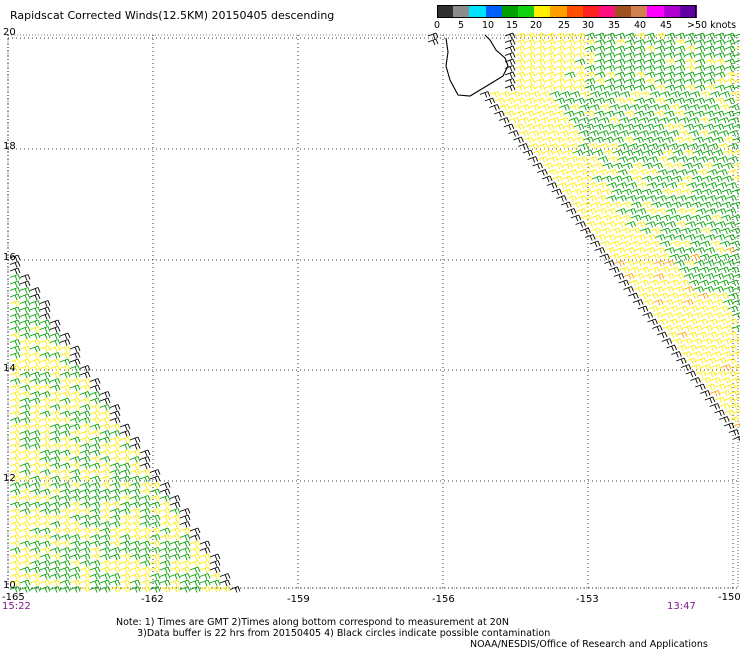 This screenshot has height=650, width=740. What do you see at coordinates (461, 25) in the screenshot?
I see `legend-label: 5` at bounding box center [461, 25].